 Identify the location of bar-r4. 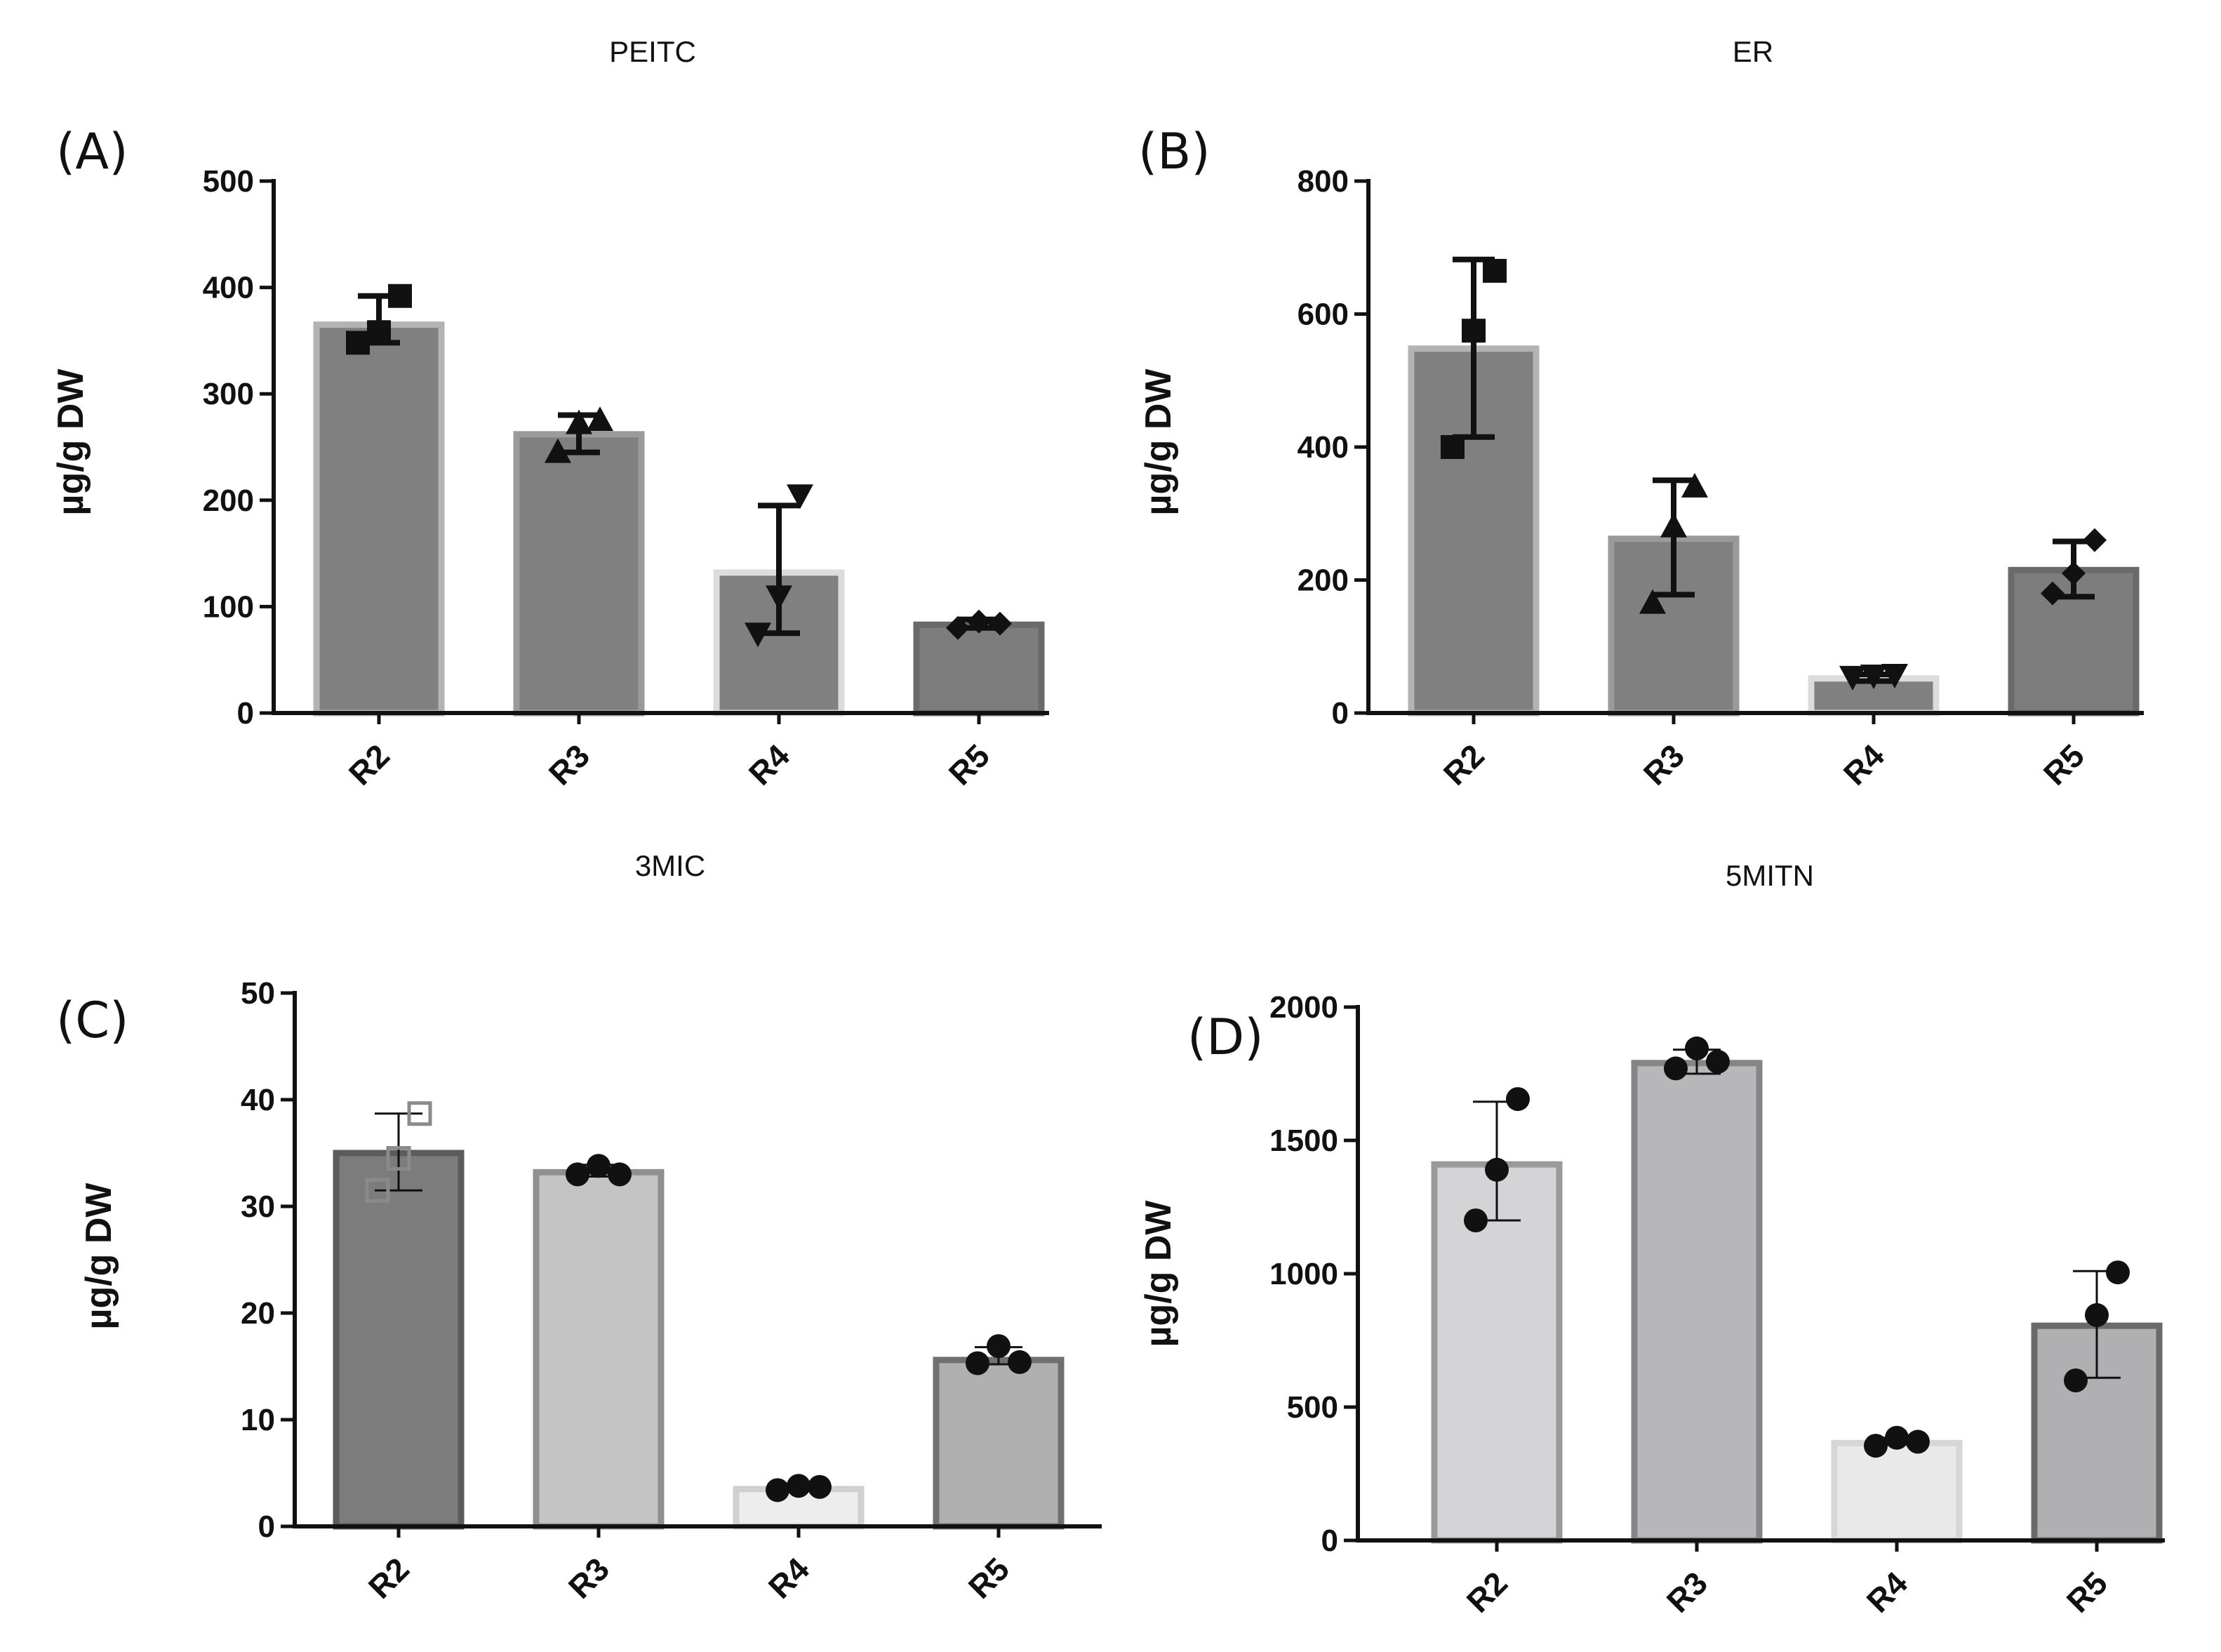
(1897, 1491).